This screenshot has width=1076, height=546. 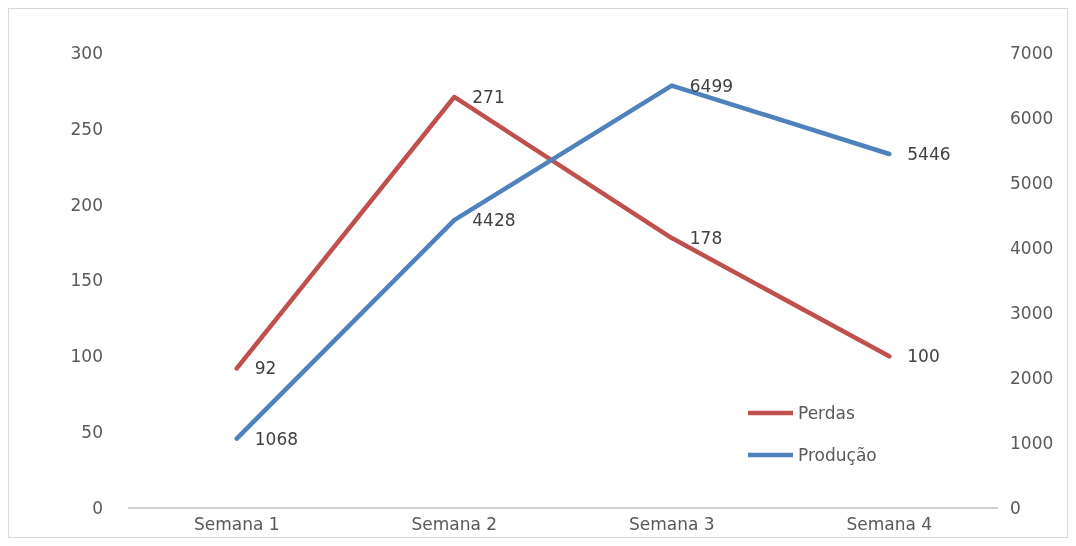 What do you see at coordinates (1032, 52) in the screenshot?
I see `y2-tick-label: 7000` at bounding box center [1032, 52].